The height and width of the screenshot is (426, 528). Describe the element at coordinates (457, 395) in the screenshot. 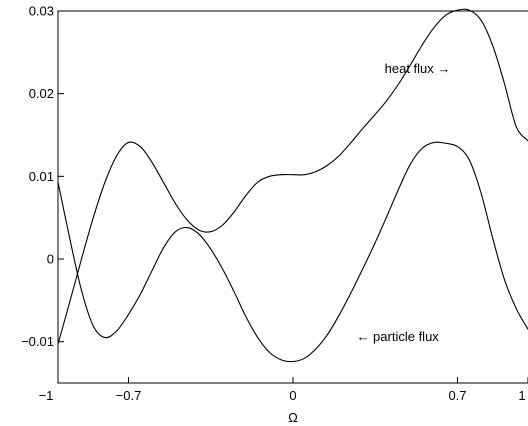

I see `x-tick-label: 0.7` at that location.